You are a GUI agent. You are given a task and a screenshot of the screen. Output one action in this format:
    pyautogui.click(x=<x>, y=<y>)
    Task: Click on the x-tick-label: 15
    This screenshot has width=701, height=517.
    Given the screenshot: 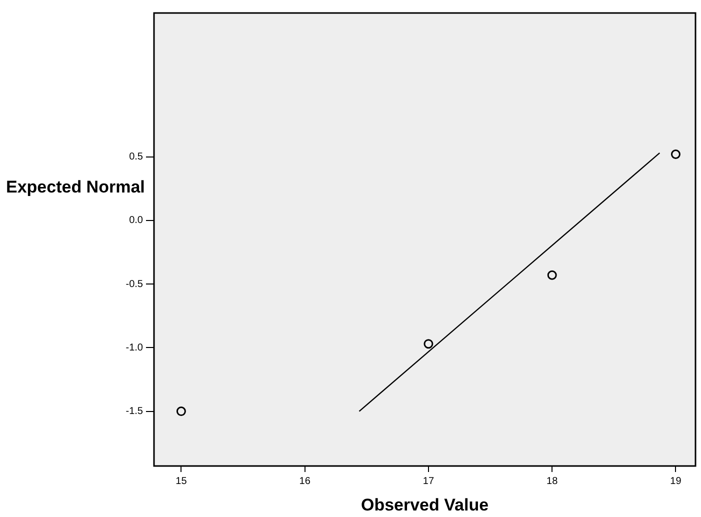 What is the action you would take?
    pyautogui.click(x=182, y=481)
    